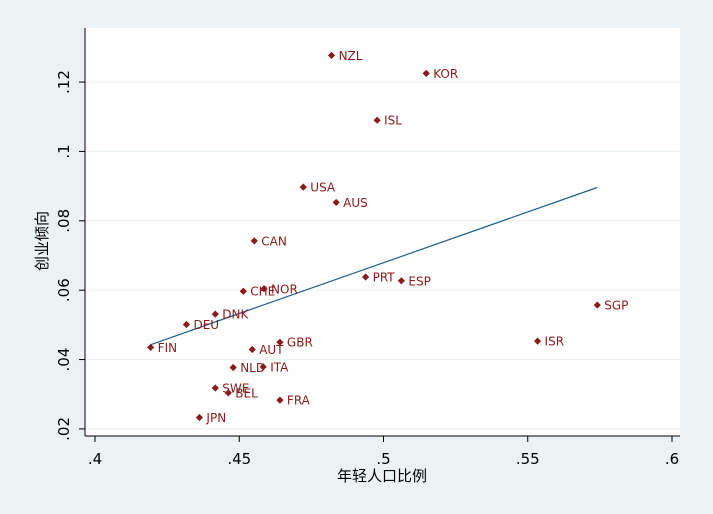 Image resolution: width=713 pixels, height=514 pixels. What do you see at coordinates (393, 121) in the screenshot?
I see `point-label: ISL` at bounding box center [393, 121].